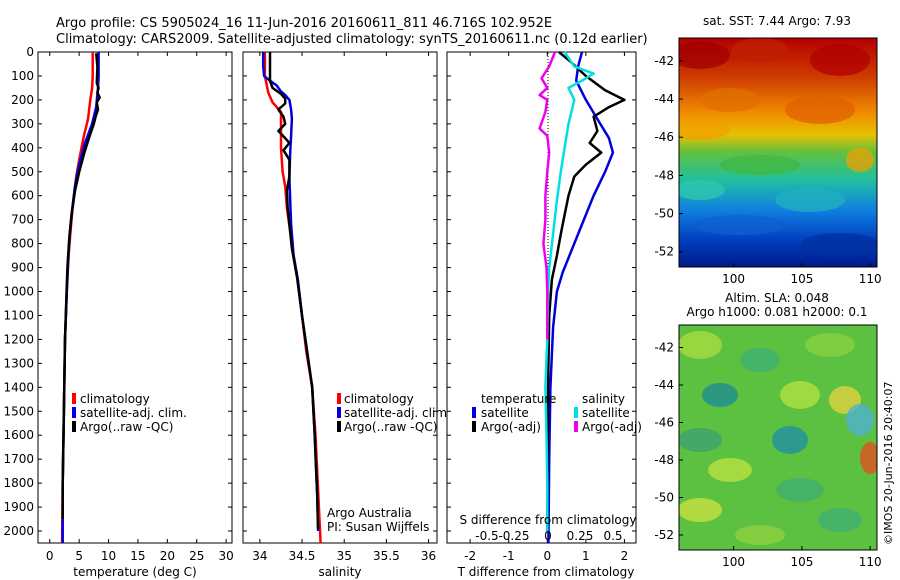 The height and width of the screenshot is (580, 900). Describe the element at coordinates (22, 220) in the screenshot. I see `ytick-label: 700` at that location.